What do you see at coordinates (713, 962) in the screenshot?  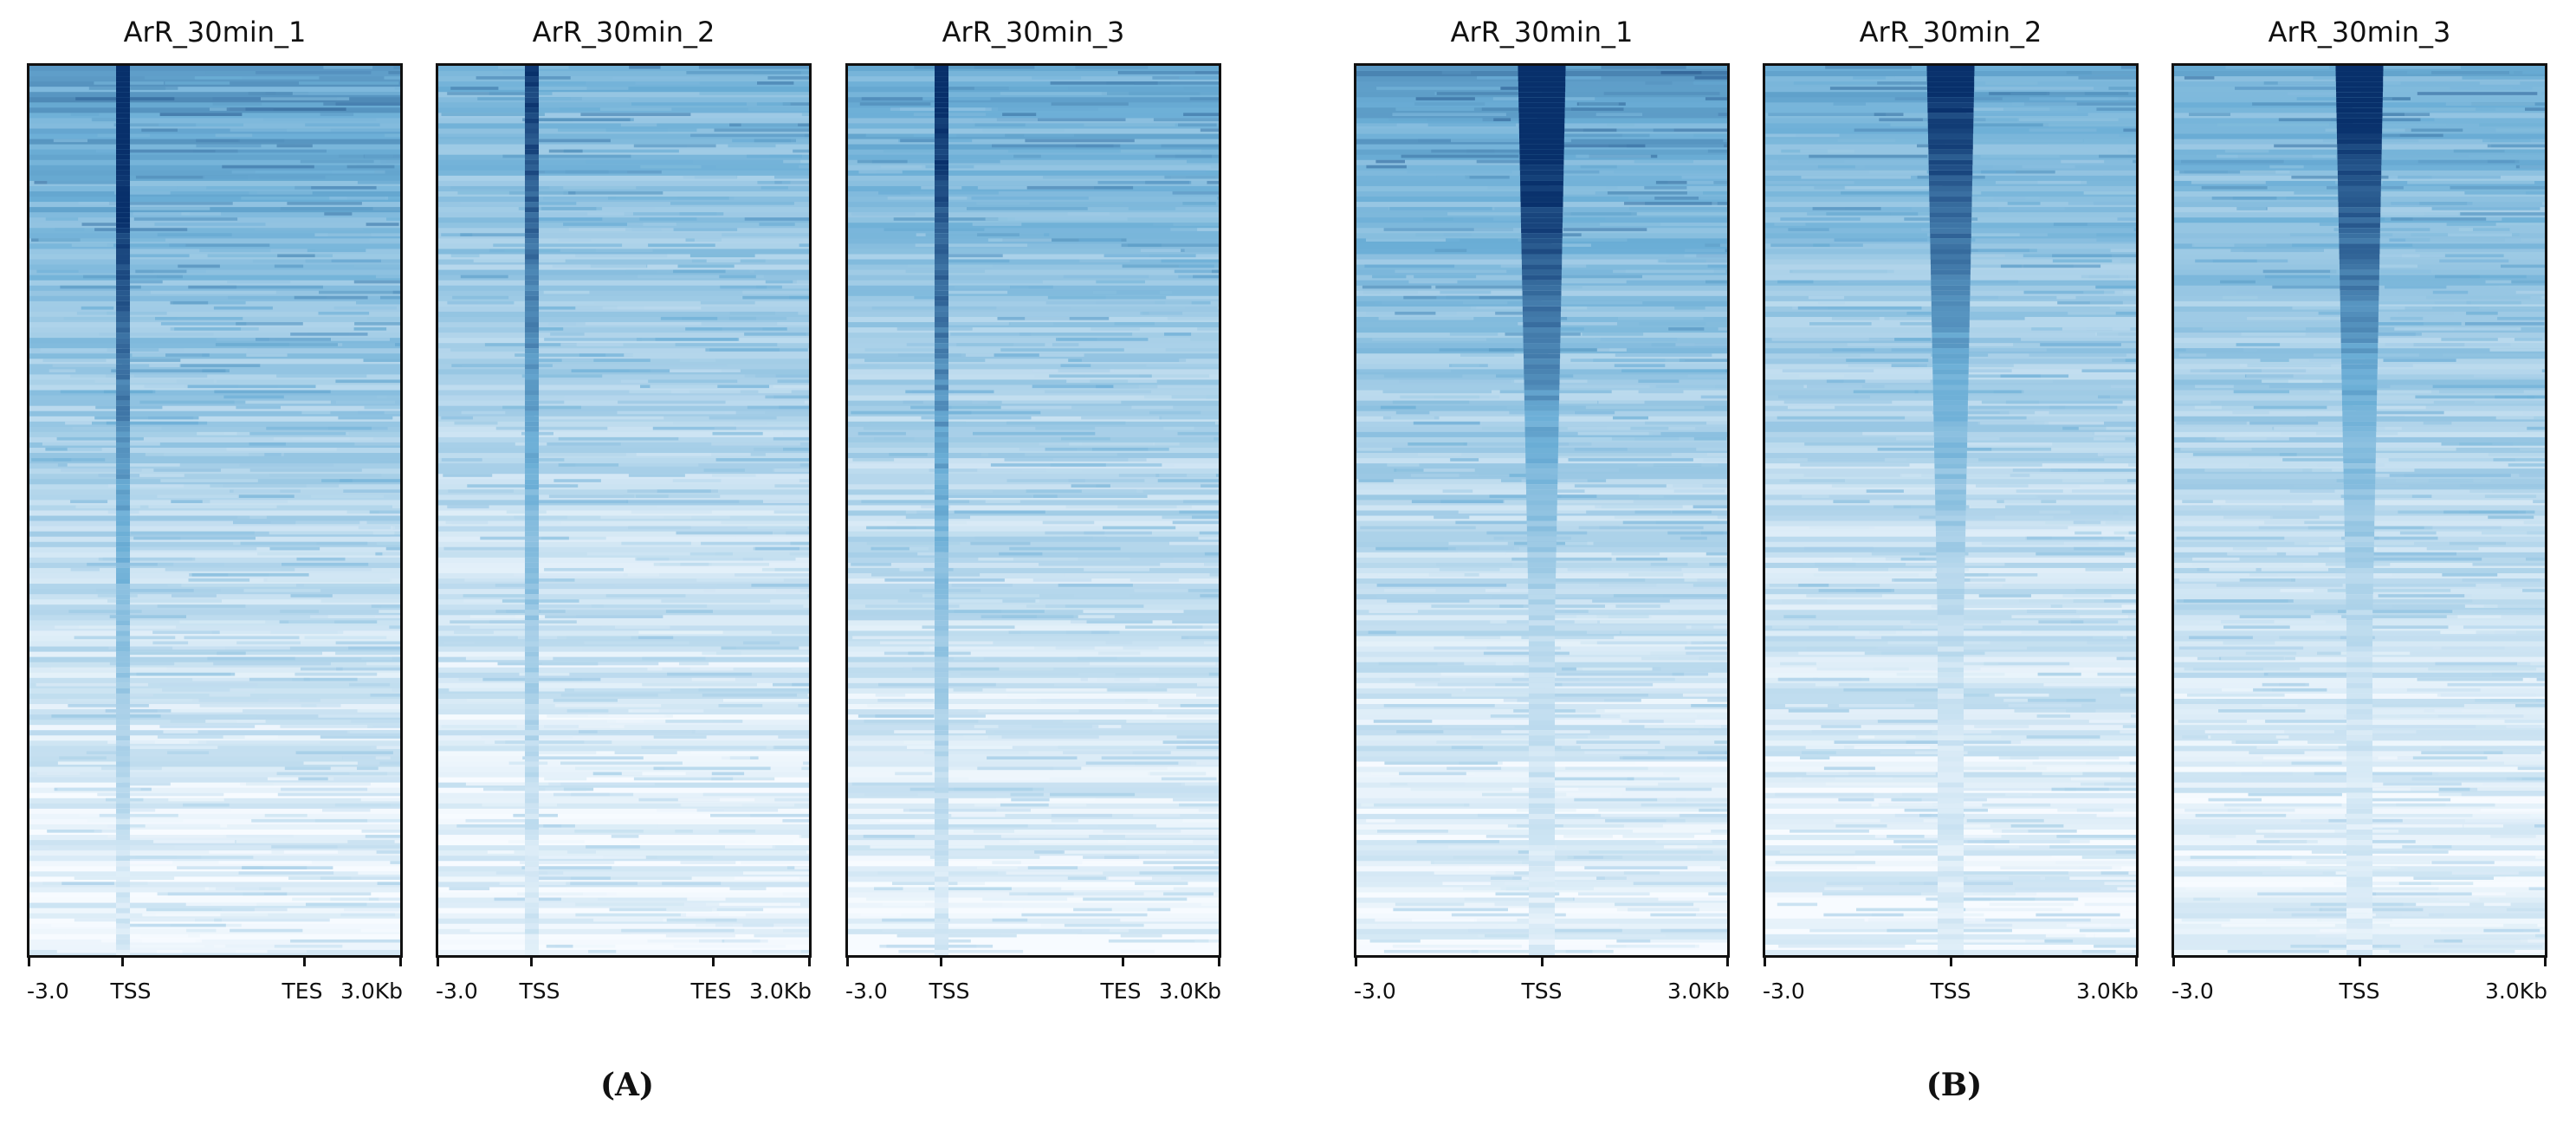 I see `x-tick` at bounding box center [713, 962].